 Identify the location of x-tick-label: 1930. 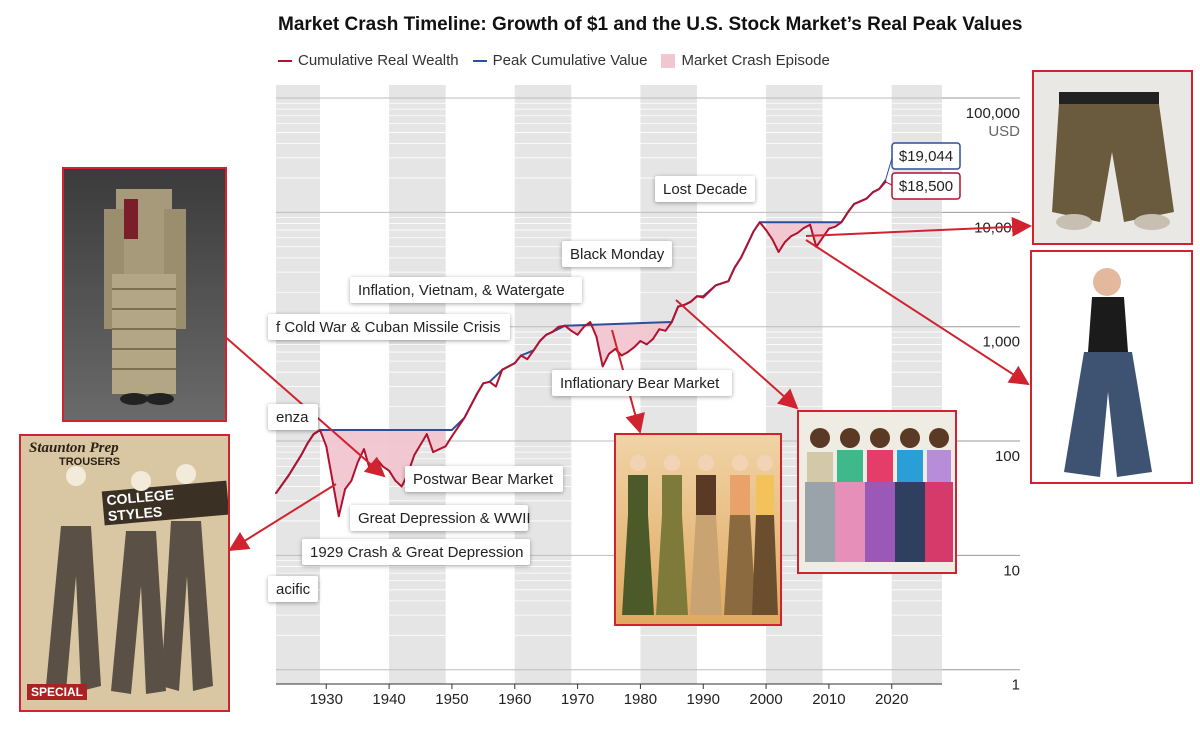
(326, 699).